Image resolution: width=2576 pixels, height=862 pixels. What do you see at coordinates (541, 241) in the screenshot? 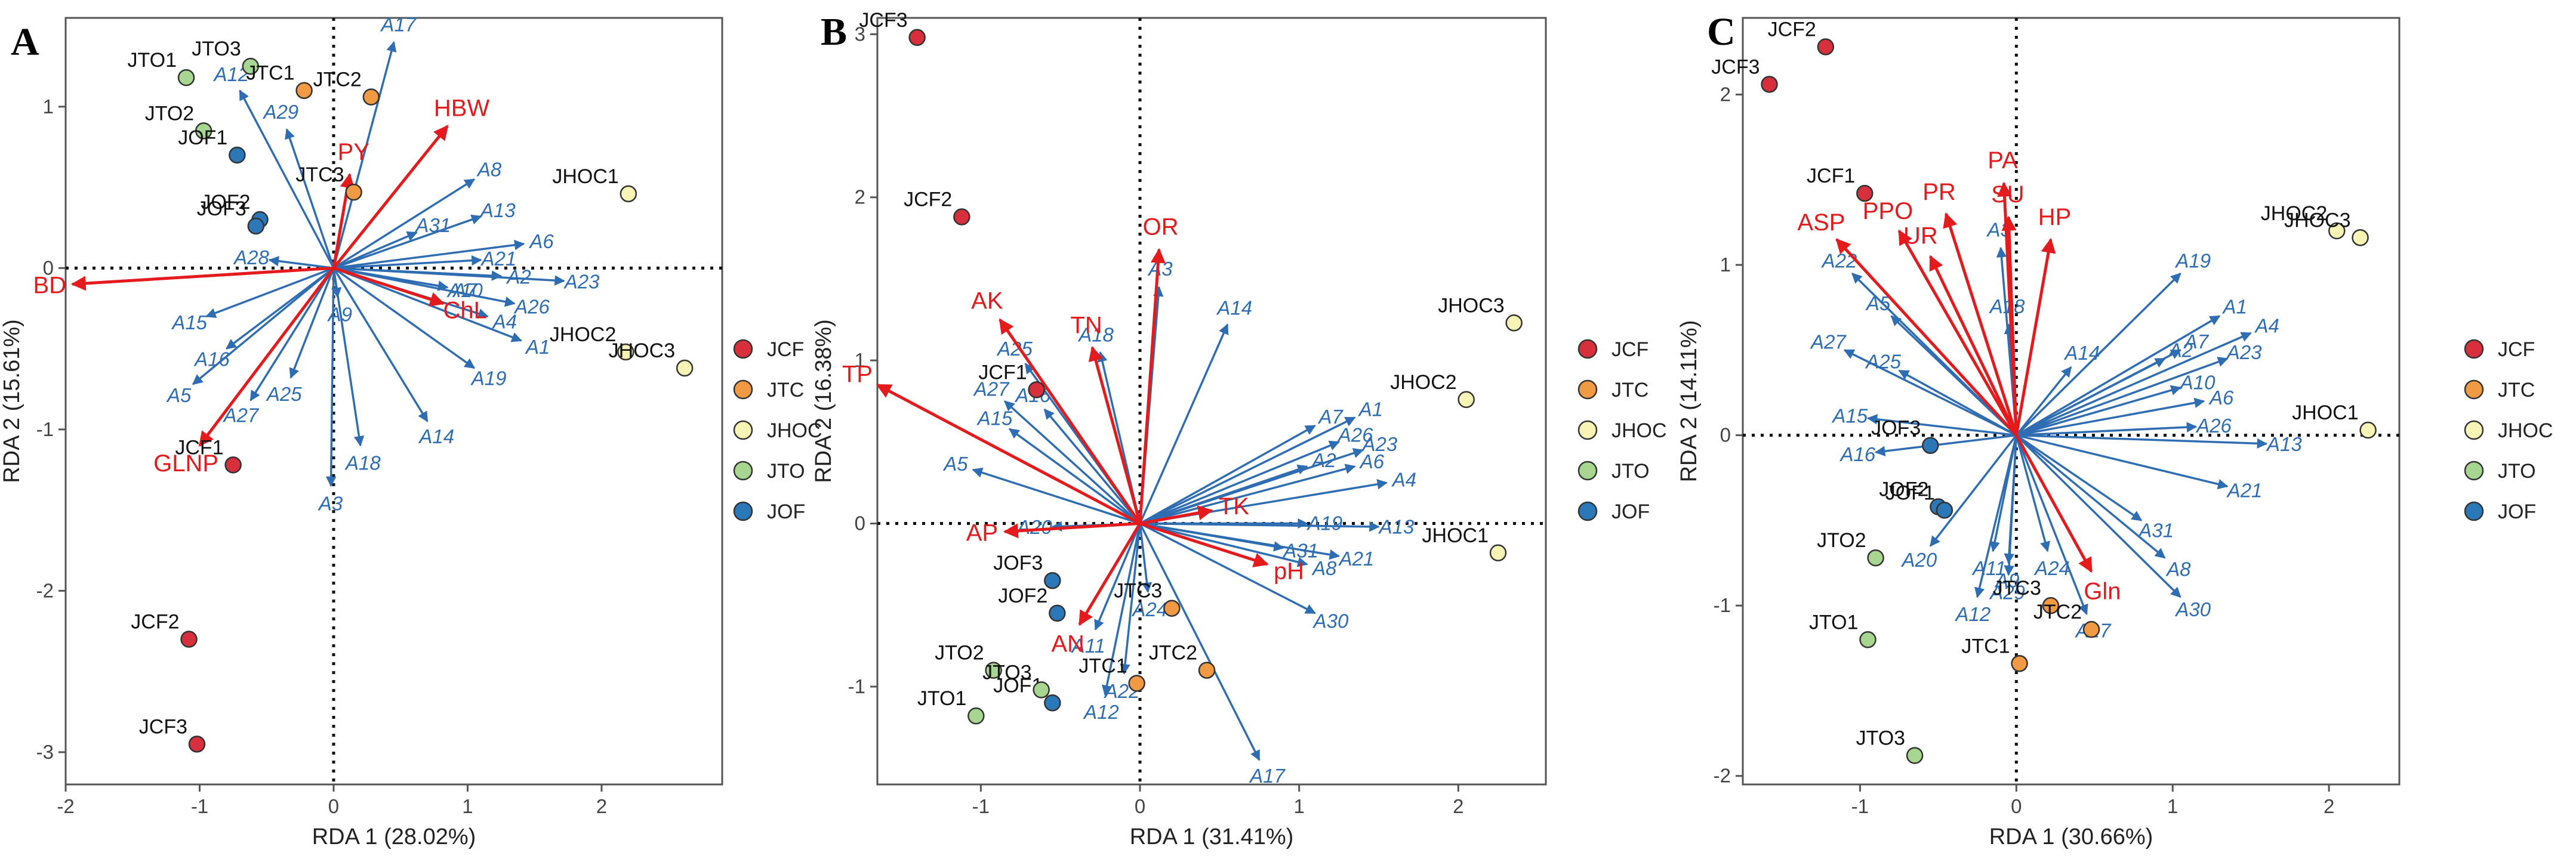
I see `species-label: A6` at bounding box center [541, 241].